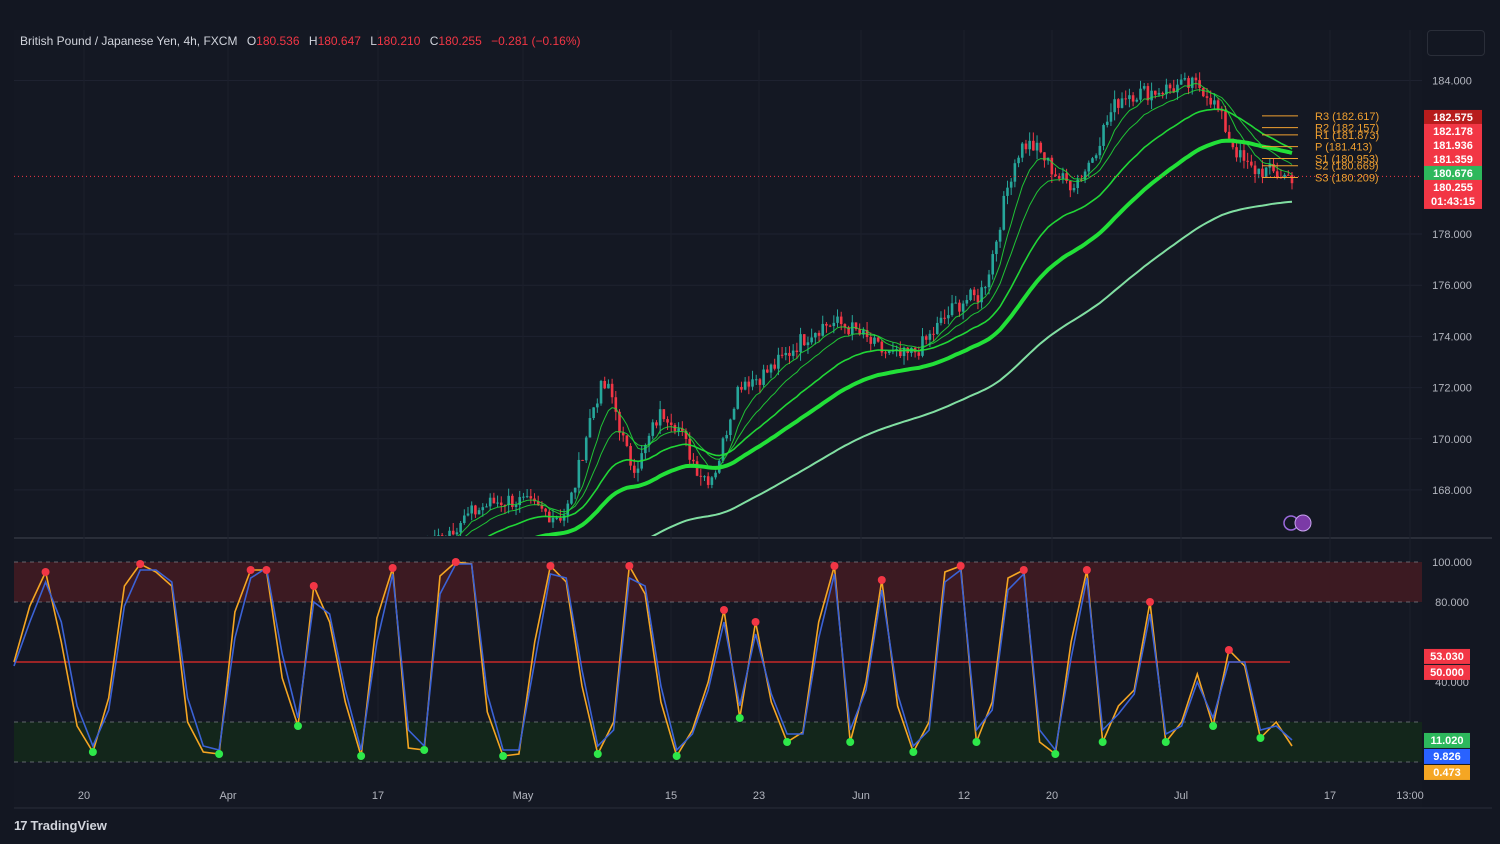  Describe the element at coordinates (1347, 136) in the screenshot. I see `pivot-level-label: R1 (181.873)` at that location.